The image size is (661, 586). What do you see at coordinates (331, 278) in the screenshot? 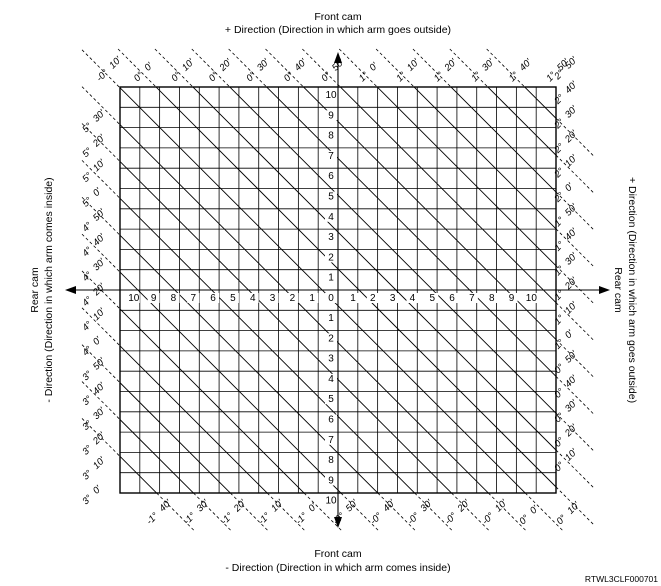
I see `vertical-axis-number: 1` at bounding box center [331, 278].